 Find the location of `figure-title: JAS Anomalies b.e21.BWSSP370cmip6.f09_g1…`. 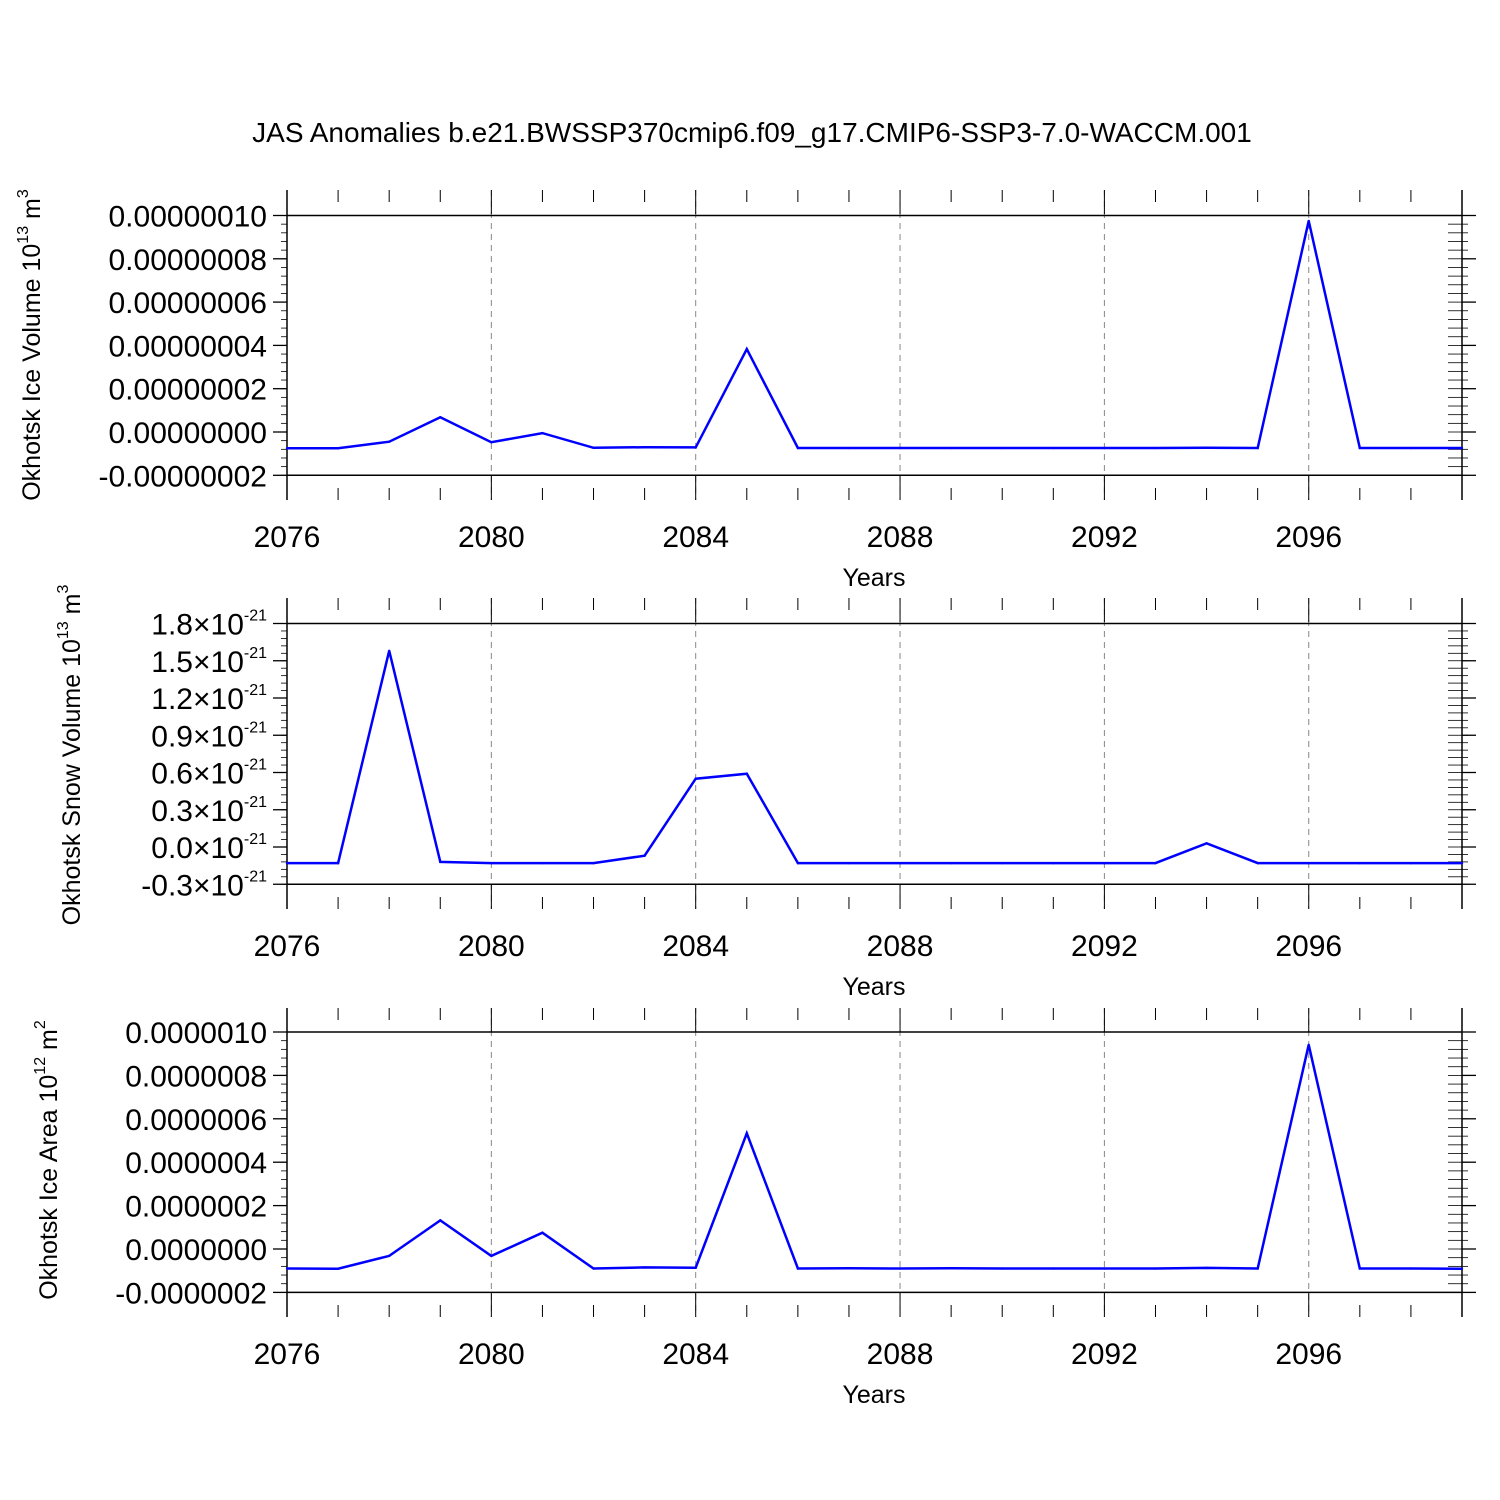

figure-title: JAS Anomalies b.e21.BWSSP370cmip6.f09_g1… is located at coordinates (752, 132).